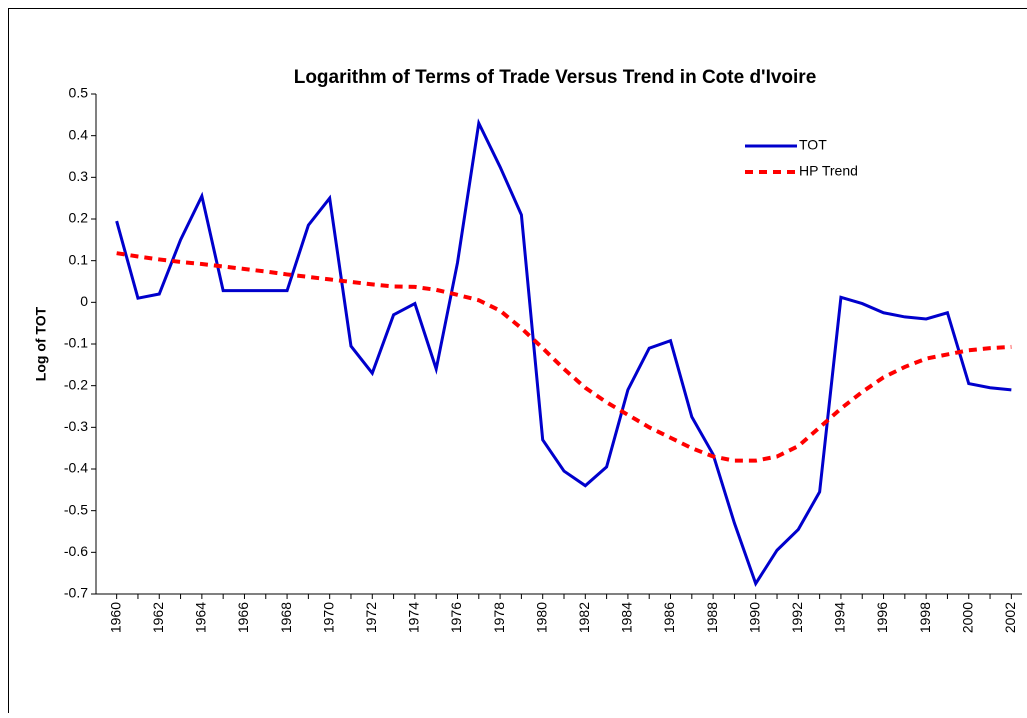 The image size is (1027, 718). What do you see at coordinates (328, 617) in the screenshot?
I see `x-tick-label: 1970` at bounding box center [328, 617].